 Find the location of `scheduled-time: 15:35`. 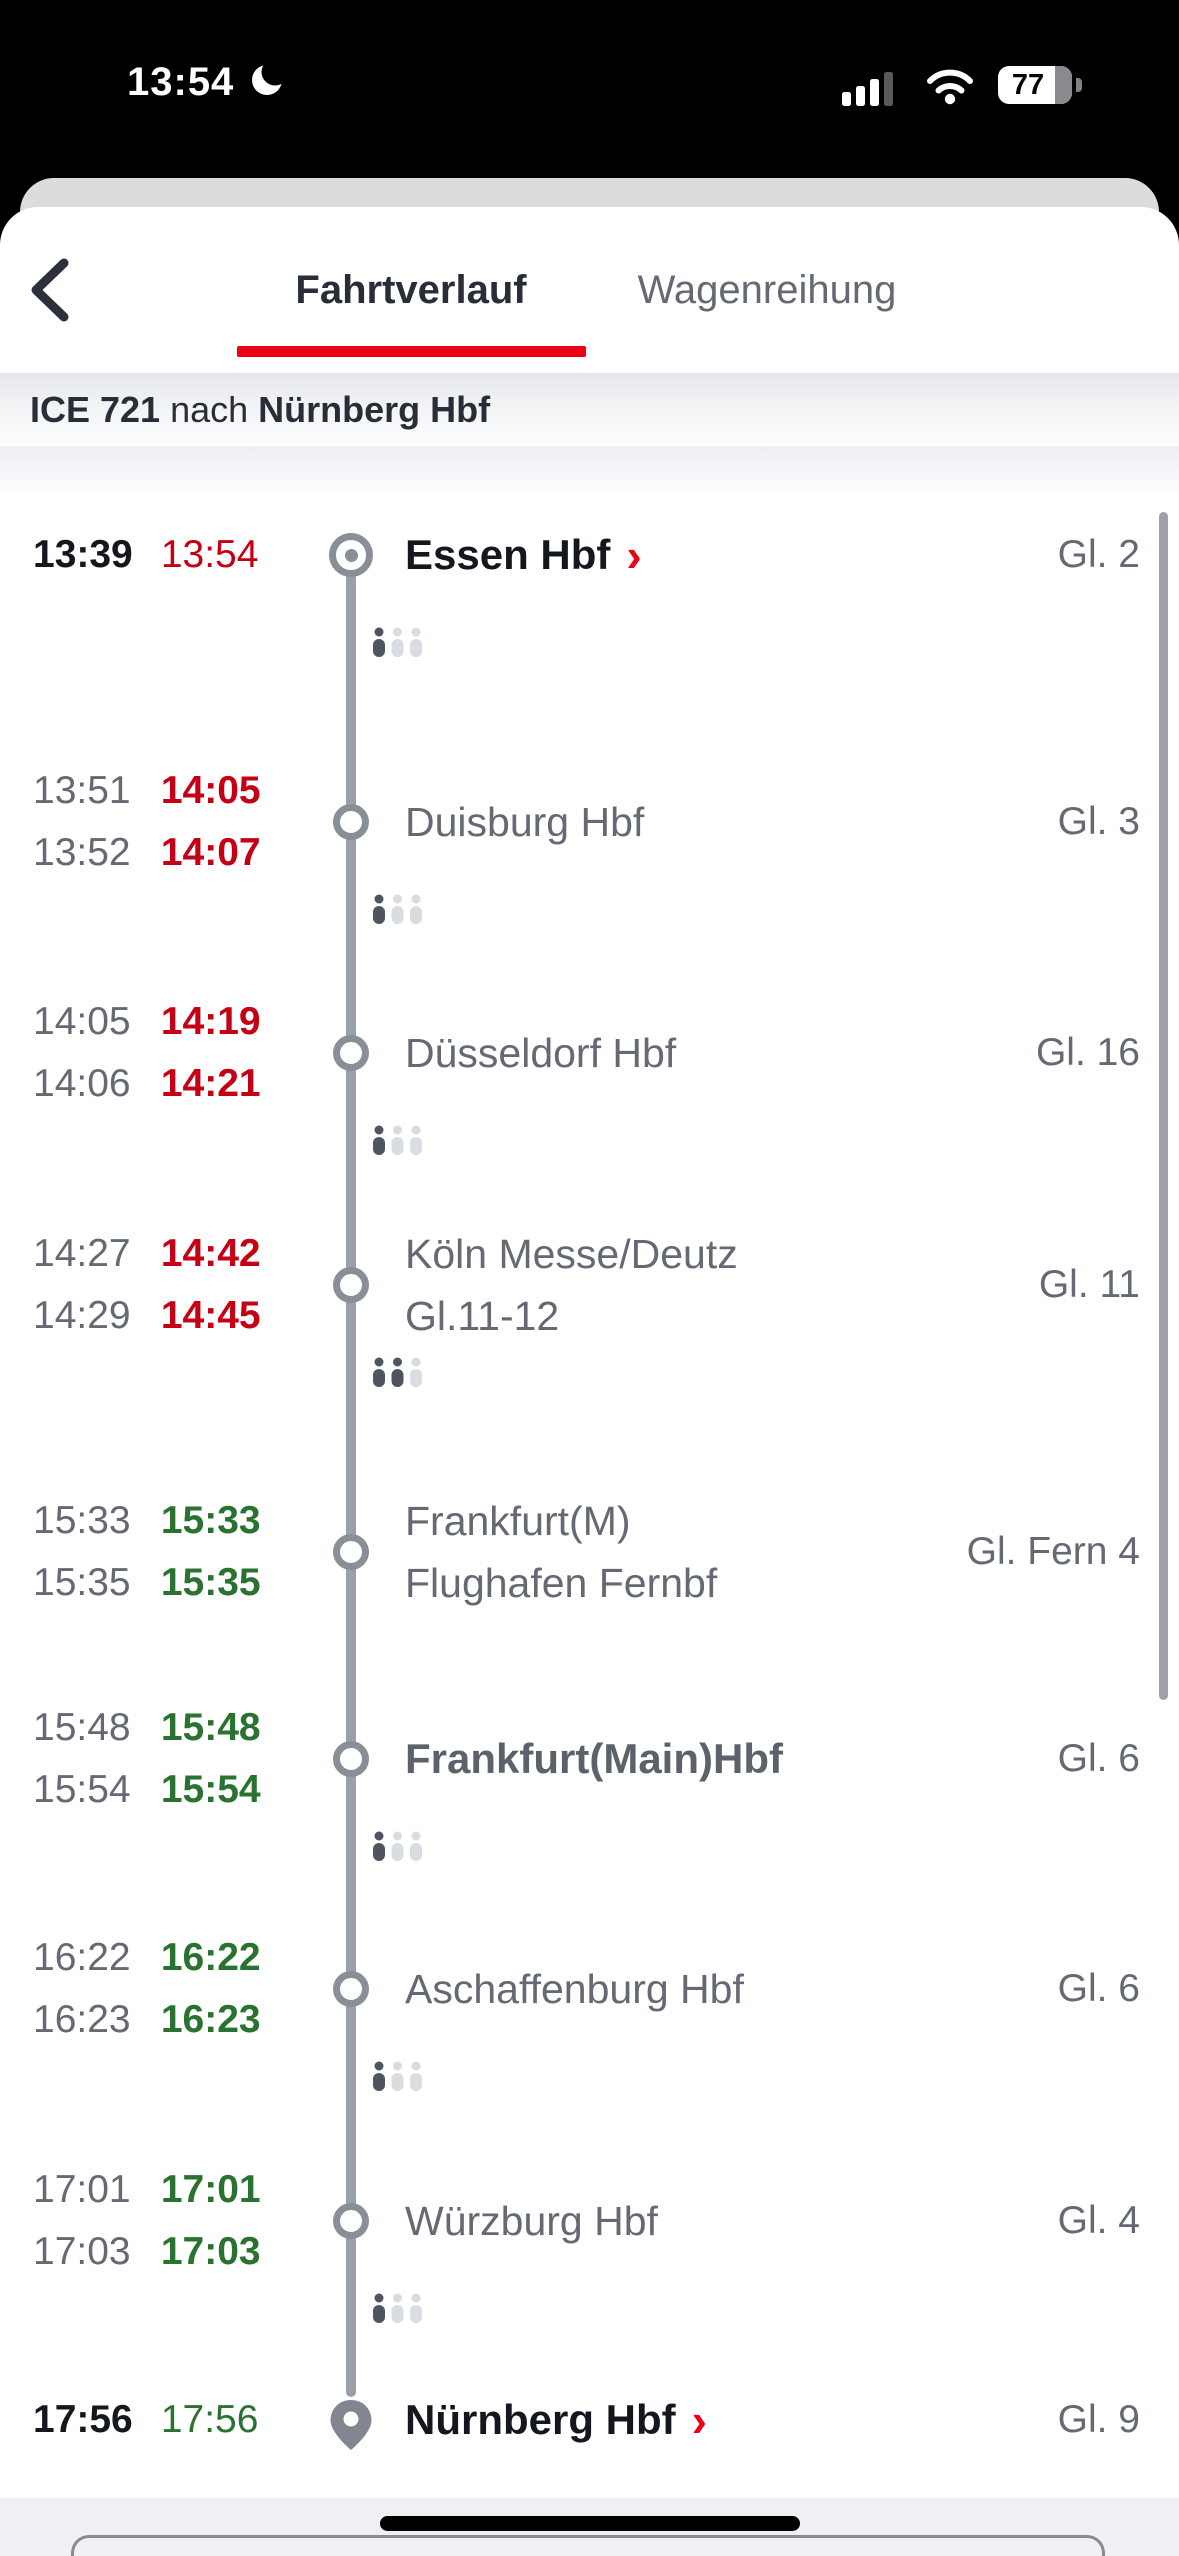

scheduled-time: 15:35 is located at coordinates (82, 1582).